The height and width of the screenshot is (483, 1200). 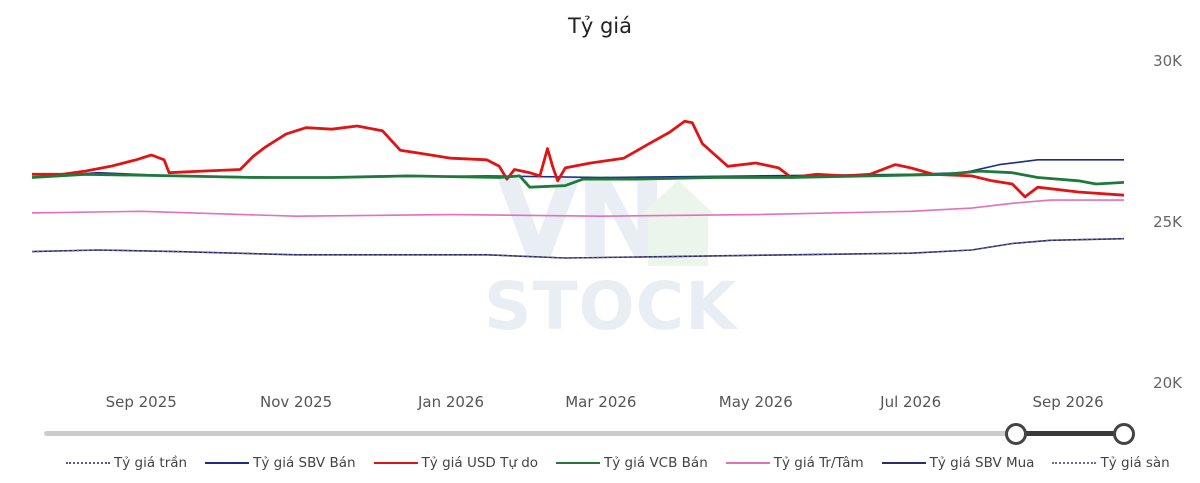 What do you see at coordinates (910, 402) in the screenshot?
I see `x-tick-label: Jul 2026` at bounding box center [910, 402].